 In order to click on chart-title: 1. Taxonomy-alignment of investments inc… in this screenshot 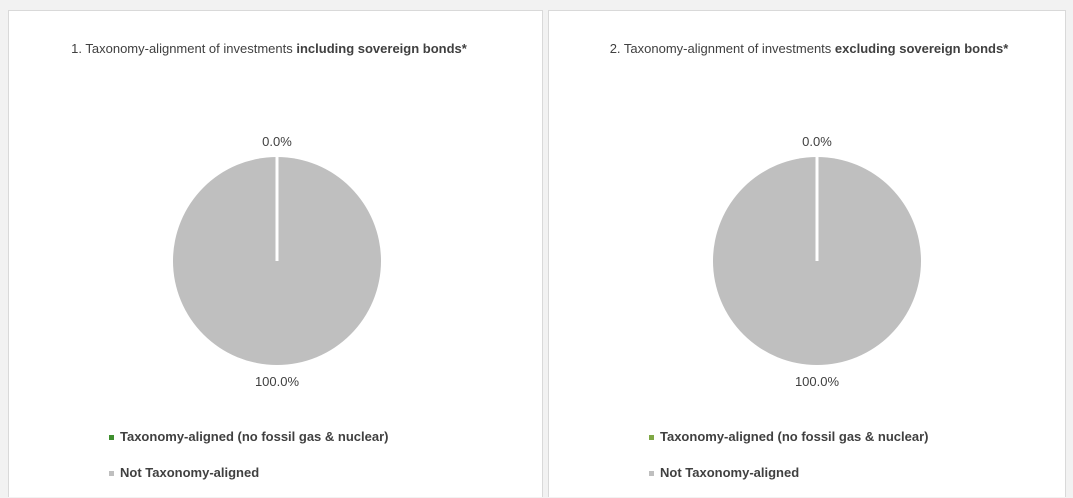, I will do `click(269, 48)`.